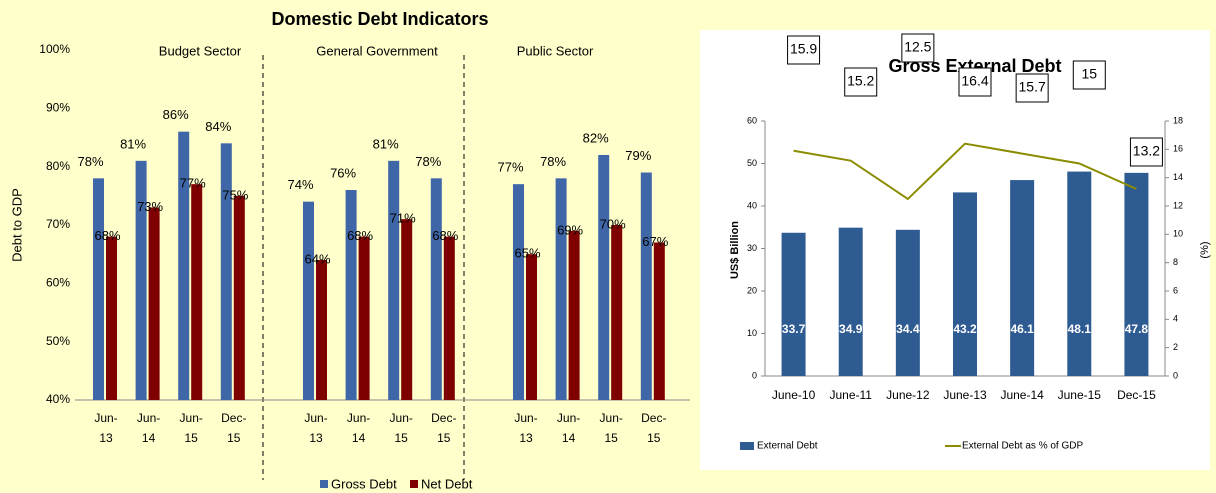 This screenshot has width=1216, height=493. I want to click on value-label: 13.2, so click(1146, 151).